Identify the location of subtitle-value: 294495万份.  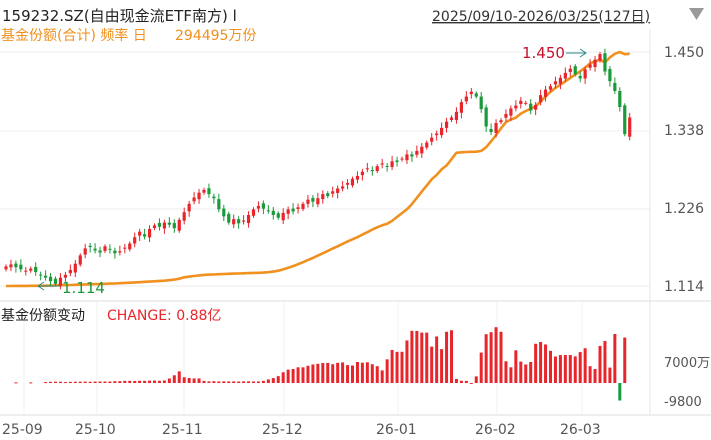
(215, 36).